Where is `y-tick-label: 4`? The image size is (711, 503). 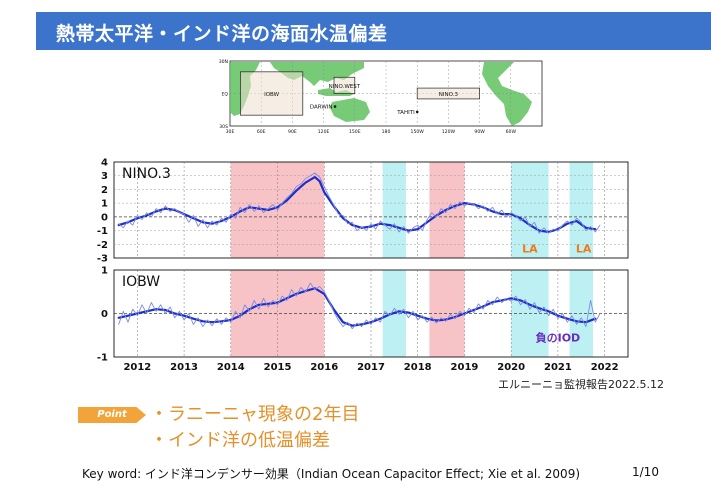
y-tick-label: 4 is located at coordinates (104, 163).